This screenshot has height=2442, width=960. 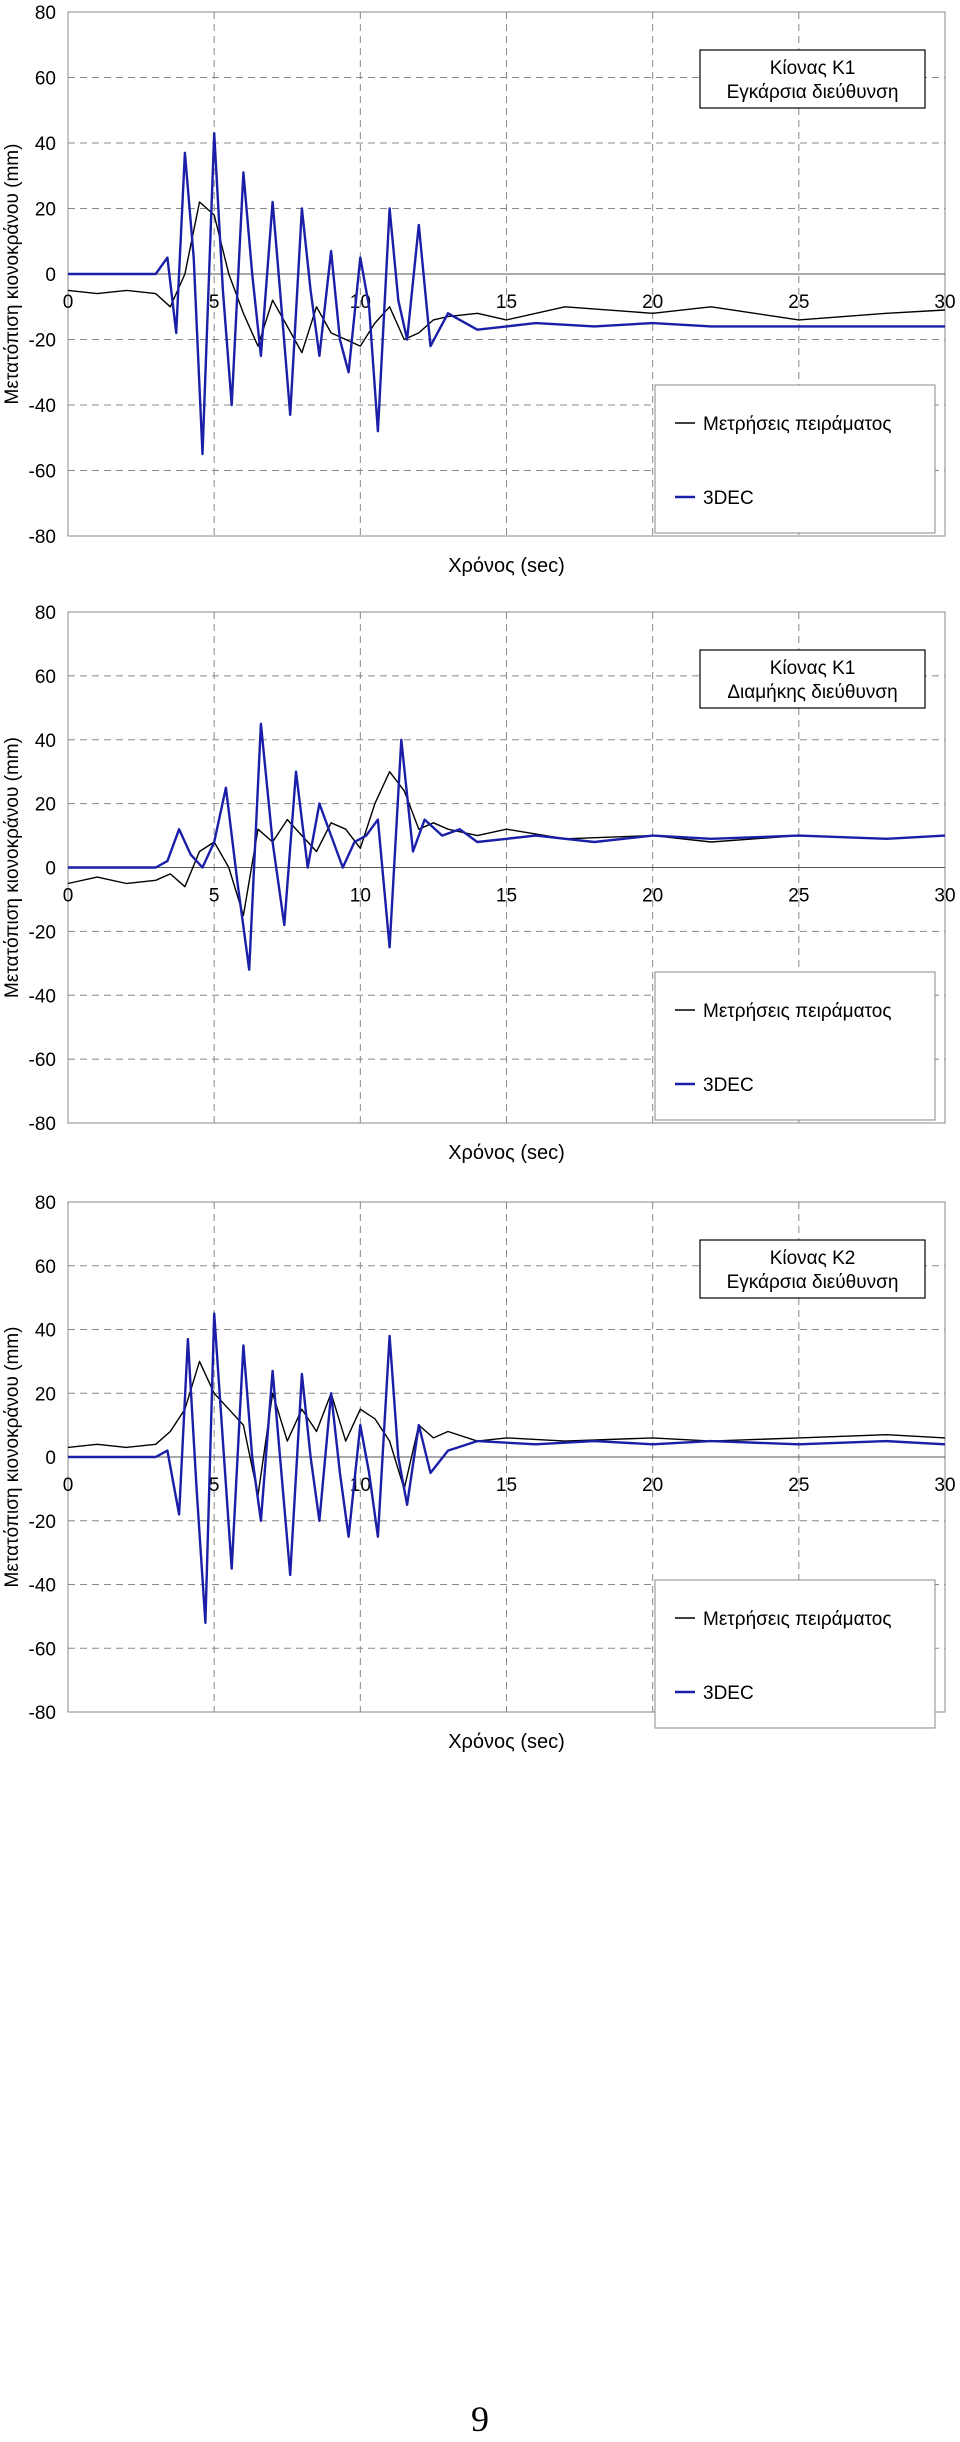 I want to click on page-number: 9, so click(x=480, y=2419).